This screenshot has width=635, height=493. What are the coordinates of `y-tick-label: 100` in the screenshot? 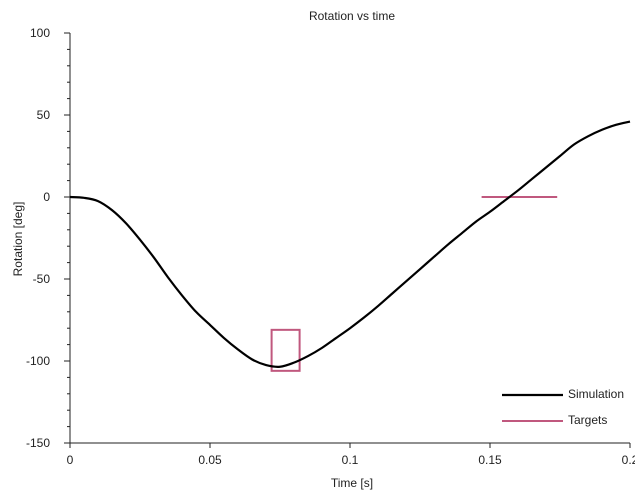 It's located at (40, 33).